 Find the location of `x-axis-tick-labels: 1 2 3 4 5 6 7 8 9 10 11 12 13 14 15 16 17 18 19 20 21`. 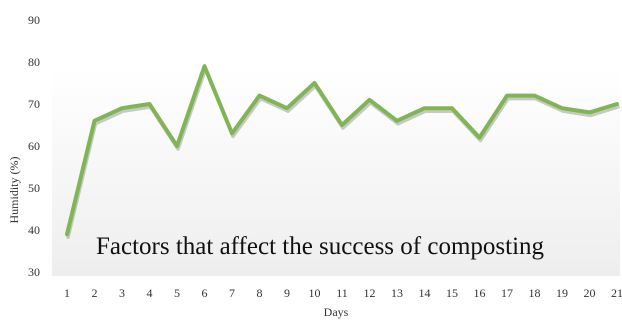

x-axis-tick-labels: 1 2 3 4 5 6 7 8 9 10 11 12 13 14 15 16 17 18 19 20 21 is located at coordinates (343, 293).